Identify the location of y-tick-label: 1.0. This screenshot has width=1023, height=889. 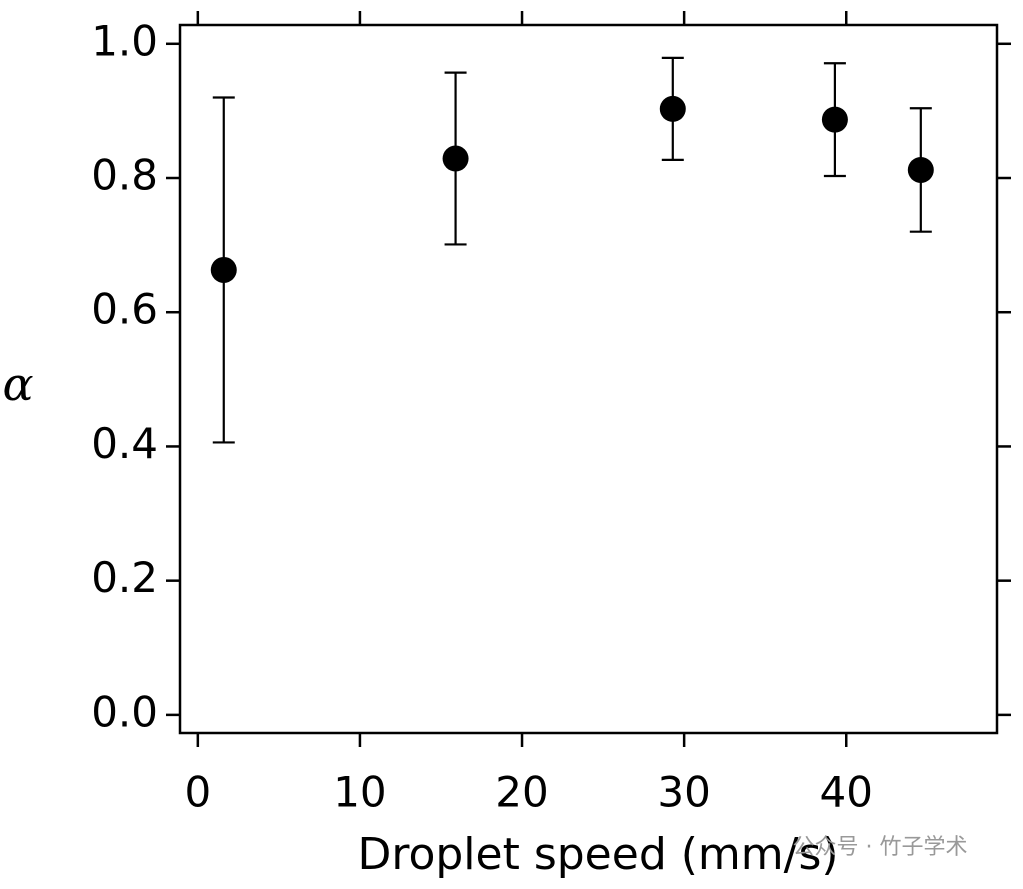
(124, 40).